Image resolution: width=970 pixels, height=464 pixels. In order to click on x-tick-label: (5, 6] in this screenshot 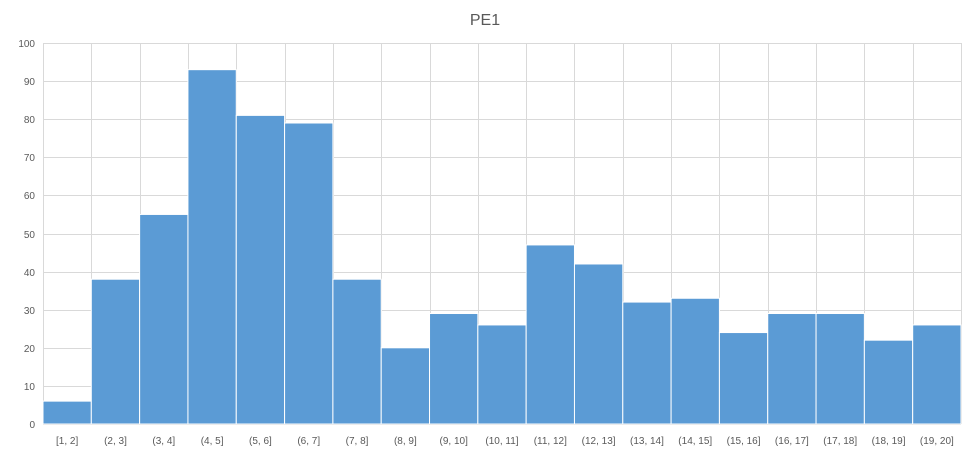, I will do `click(260, 441)`.